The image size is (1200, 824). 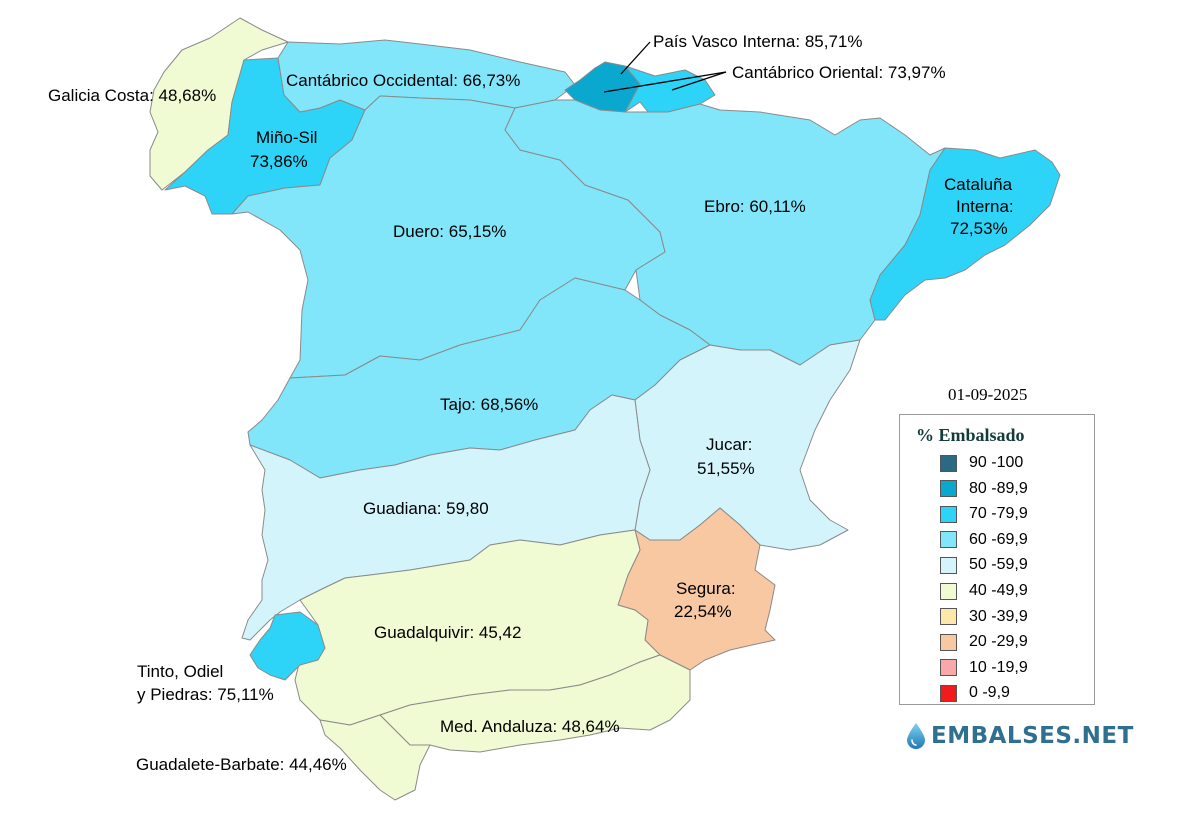 I want to click on legend-item: 10 -19,9, so click(x=984, y=668).